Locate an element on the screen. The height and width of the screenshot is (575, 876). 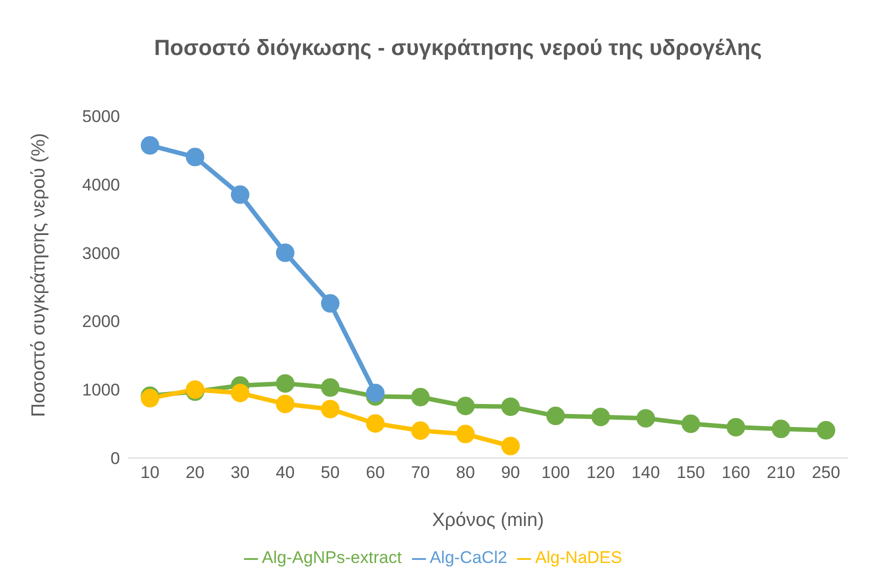
x-tick-label: 60 is located at coordinates (375, 472).